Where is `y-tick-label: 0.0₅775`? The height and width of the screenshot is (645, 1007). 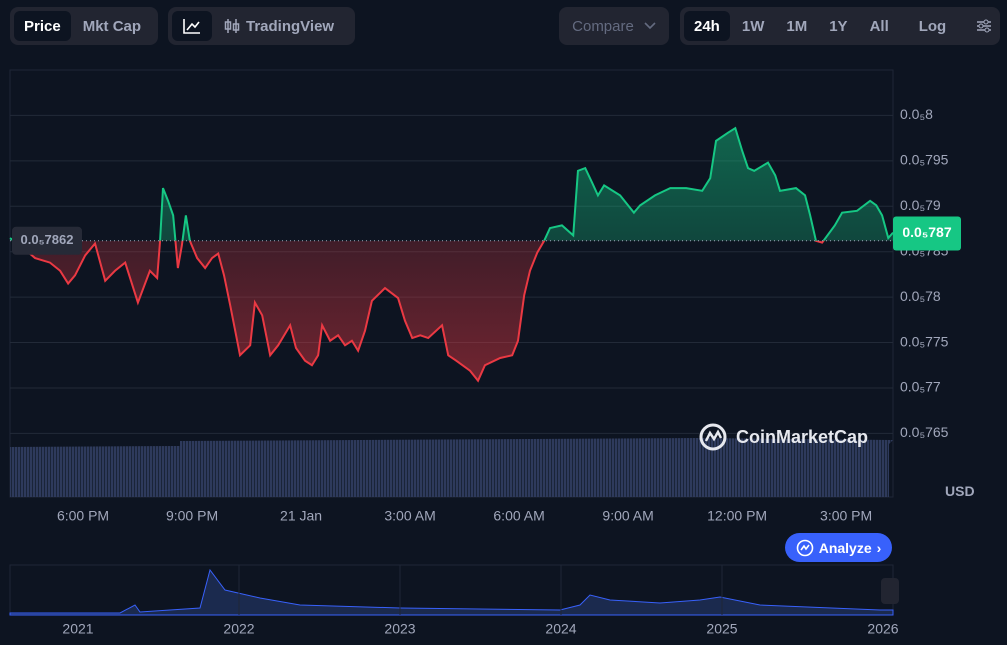
y-tick-label: 0.0₅775 is located at coordinates (924, 341).